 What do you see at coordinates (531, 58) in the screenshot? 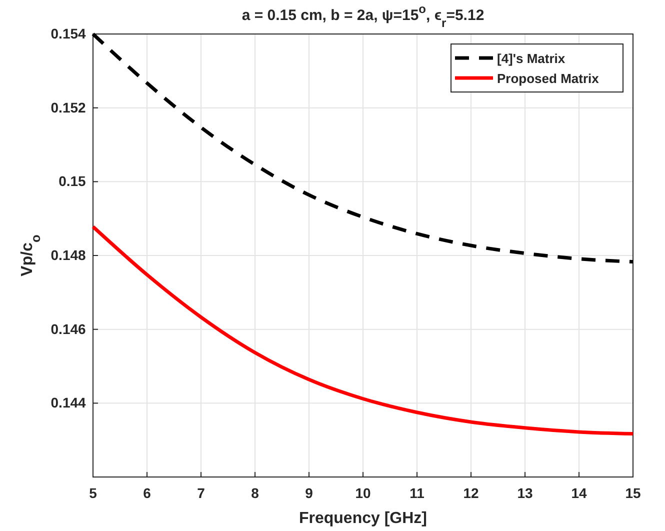
I see `legend-label: [4]'s Matrix` at bounding box center [531, 58].